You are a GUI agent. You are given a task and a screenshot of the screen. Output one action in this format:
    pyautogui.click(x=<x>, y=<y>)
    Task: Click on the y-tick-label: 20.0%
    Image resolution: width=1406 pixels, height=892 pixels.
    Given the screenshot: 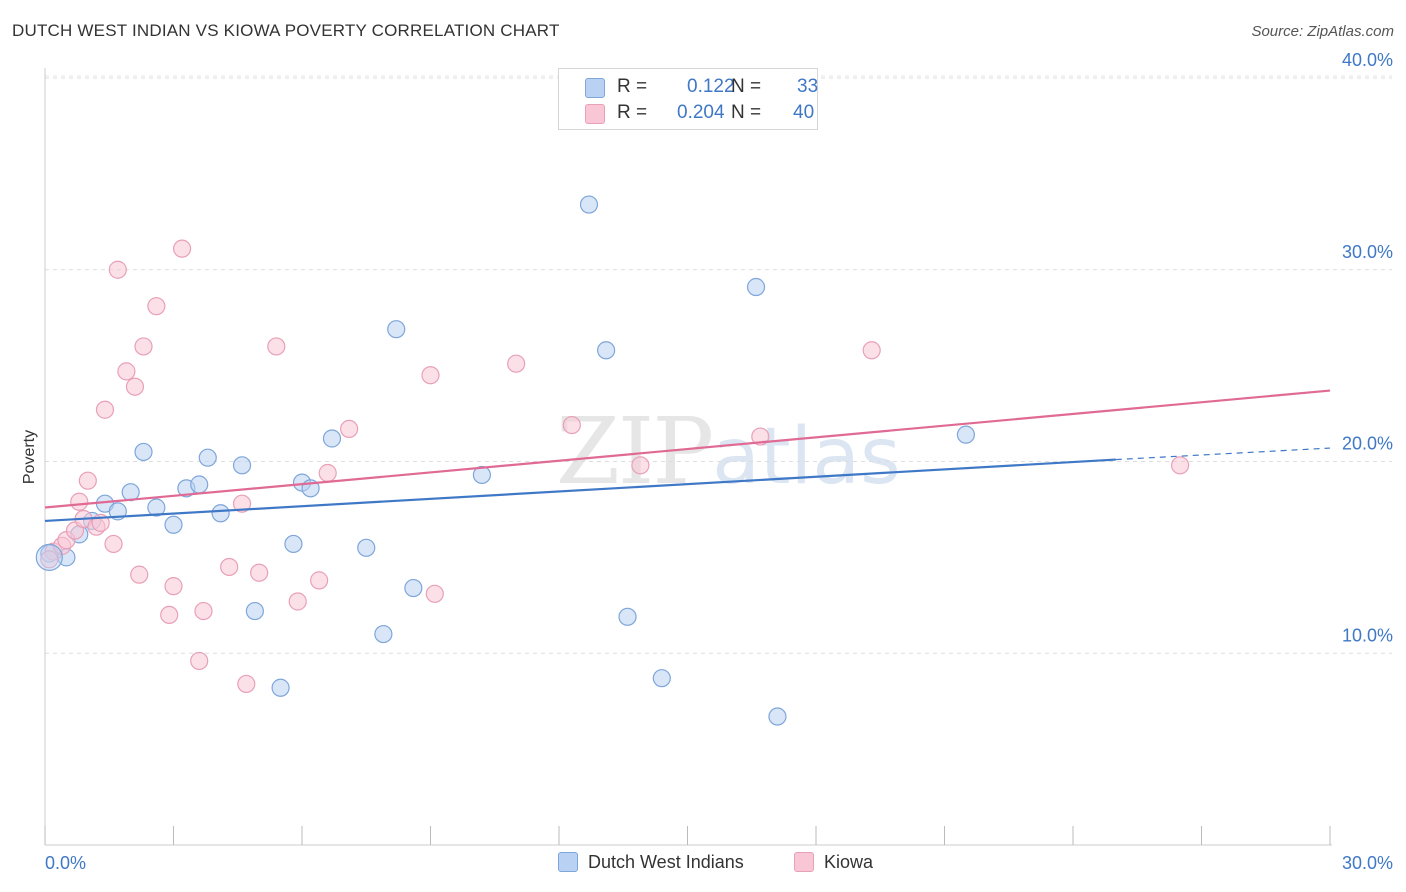 What is the action you would take?
    pyautogui.click(x=1367, y=444)
    